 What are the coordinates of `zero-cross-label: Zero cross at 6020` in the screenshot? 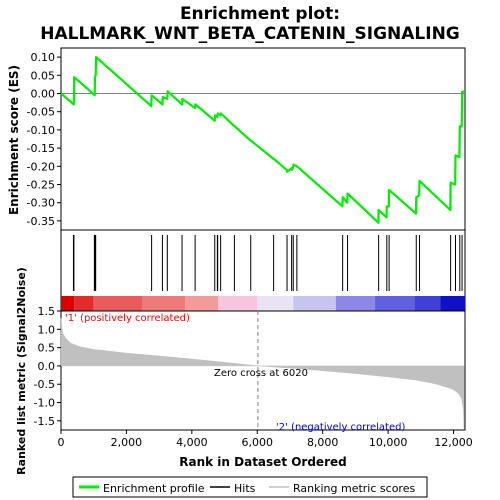 It's located at (261, 373).